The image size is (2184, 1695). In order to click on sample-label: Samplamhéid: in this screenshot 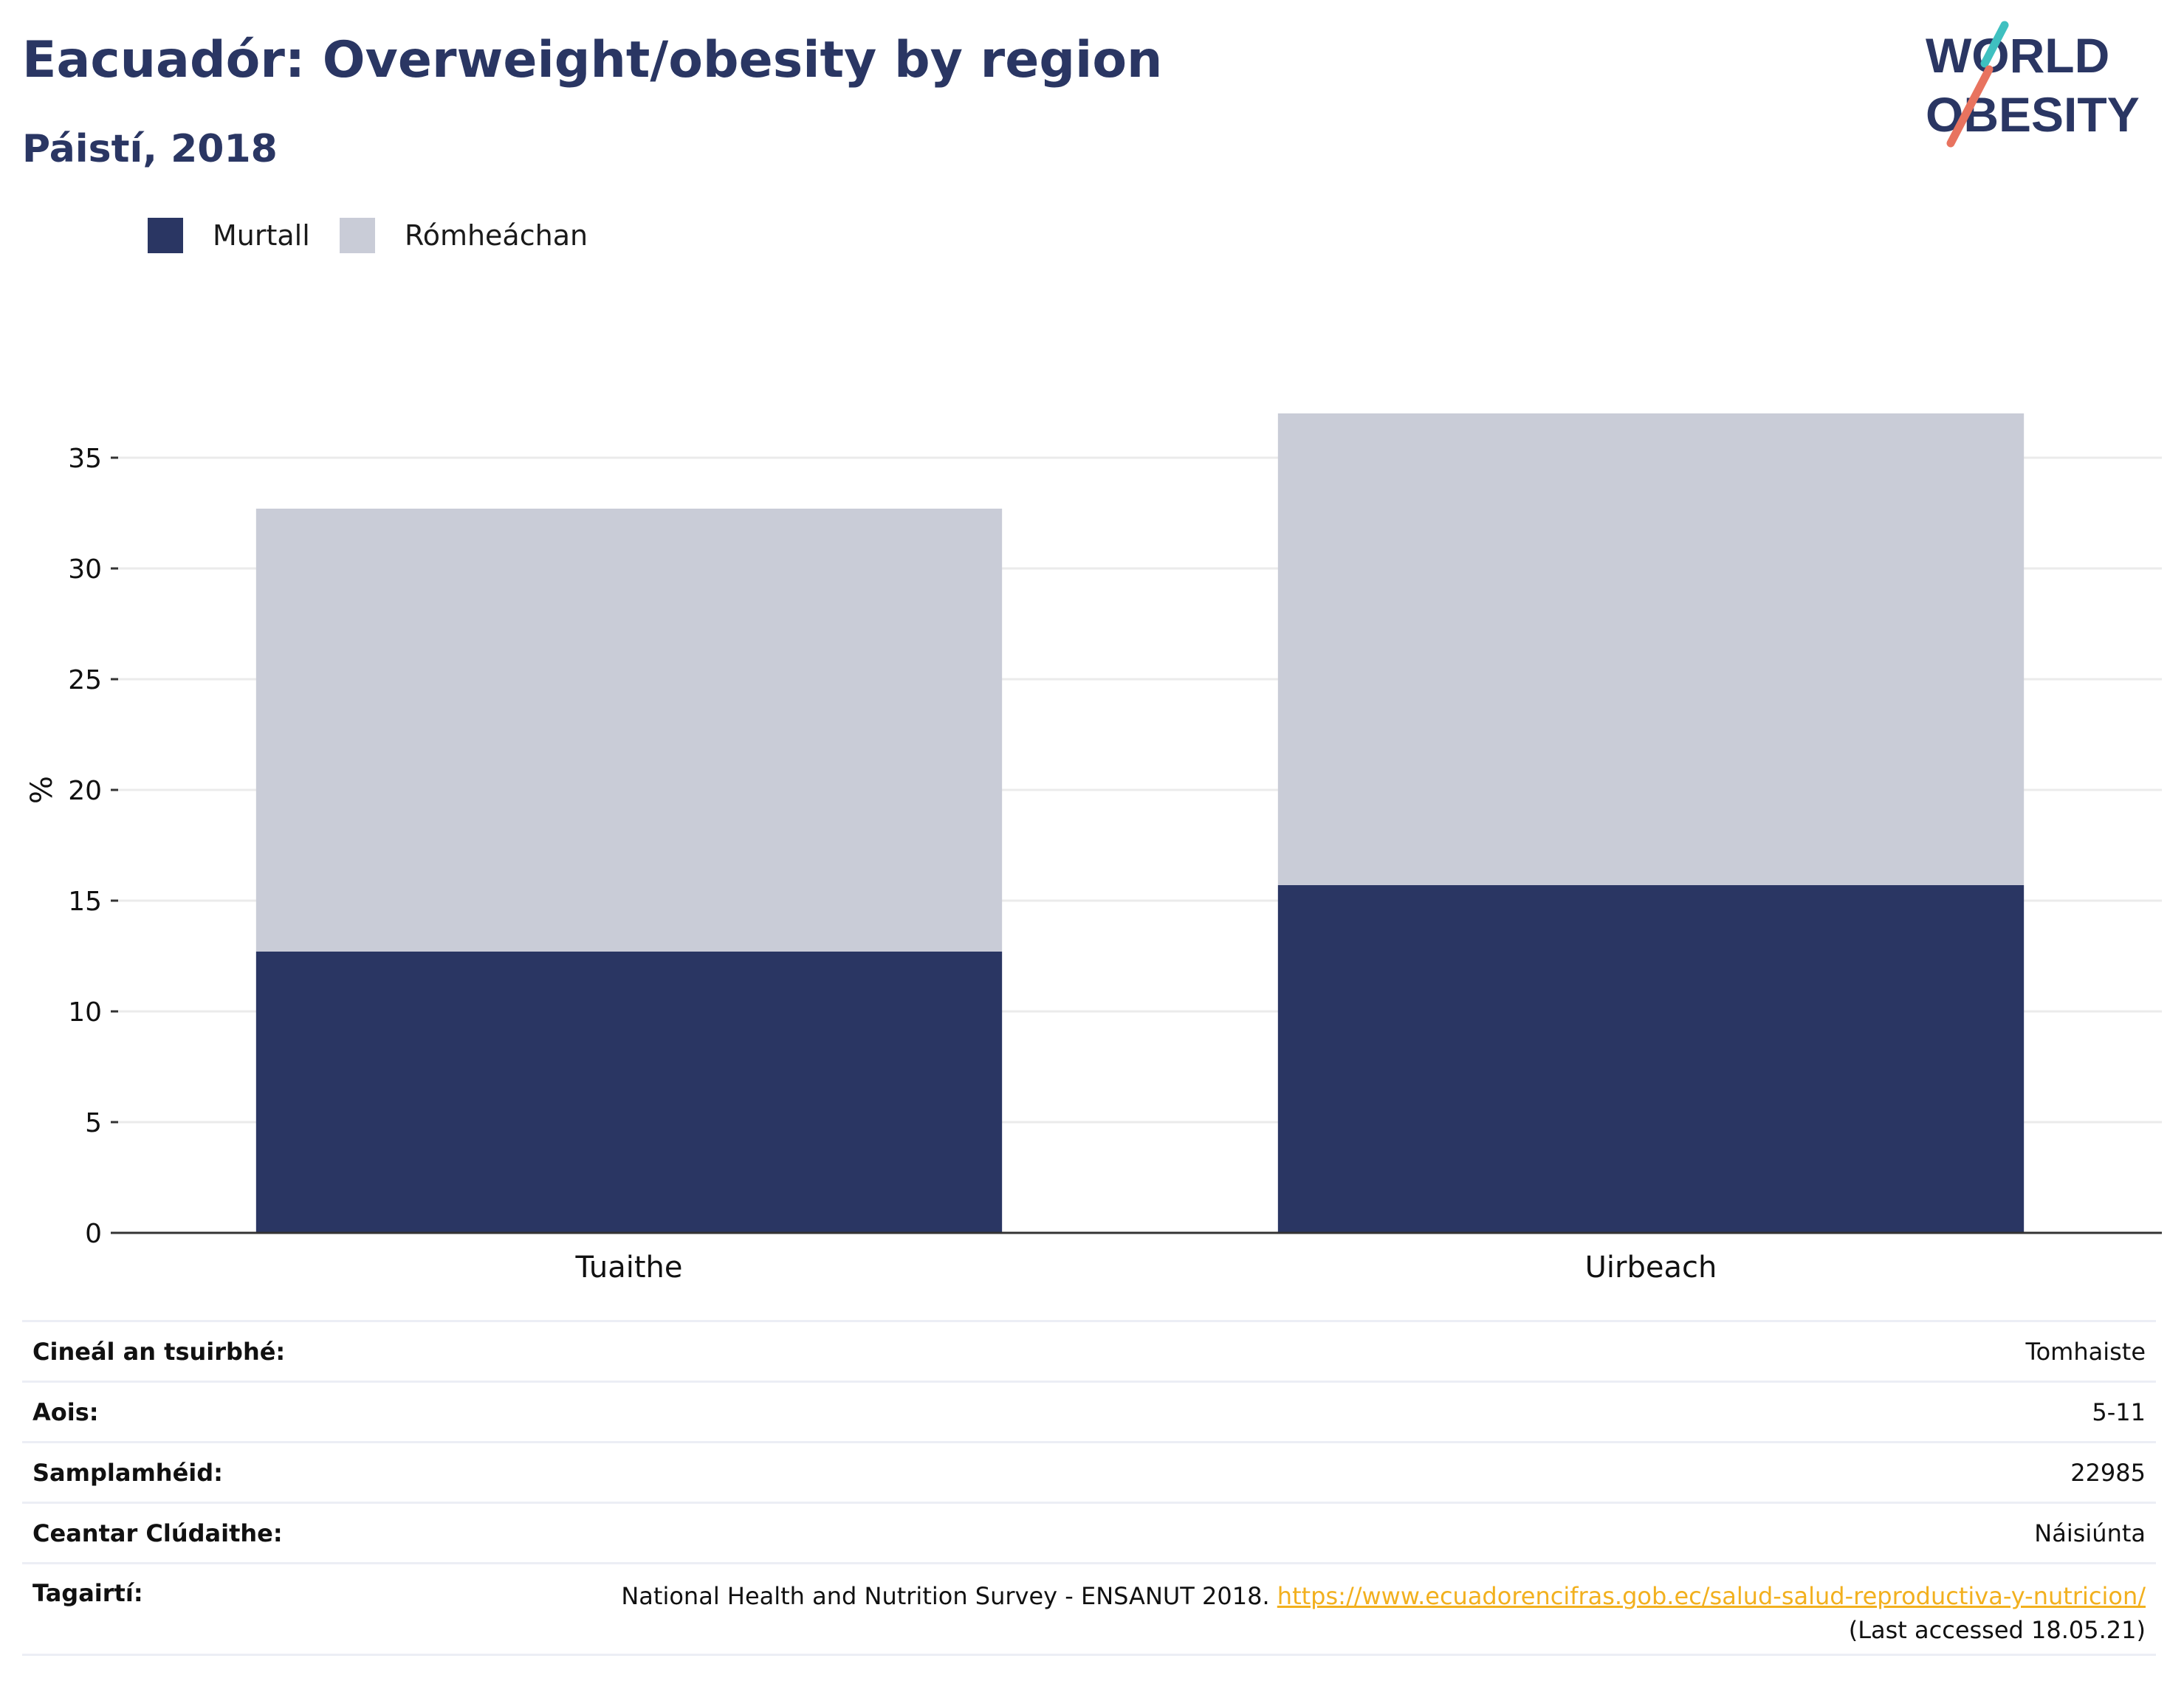, I will do `click(183, 1472)`.